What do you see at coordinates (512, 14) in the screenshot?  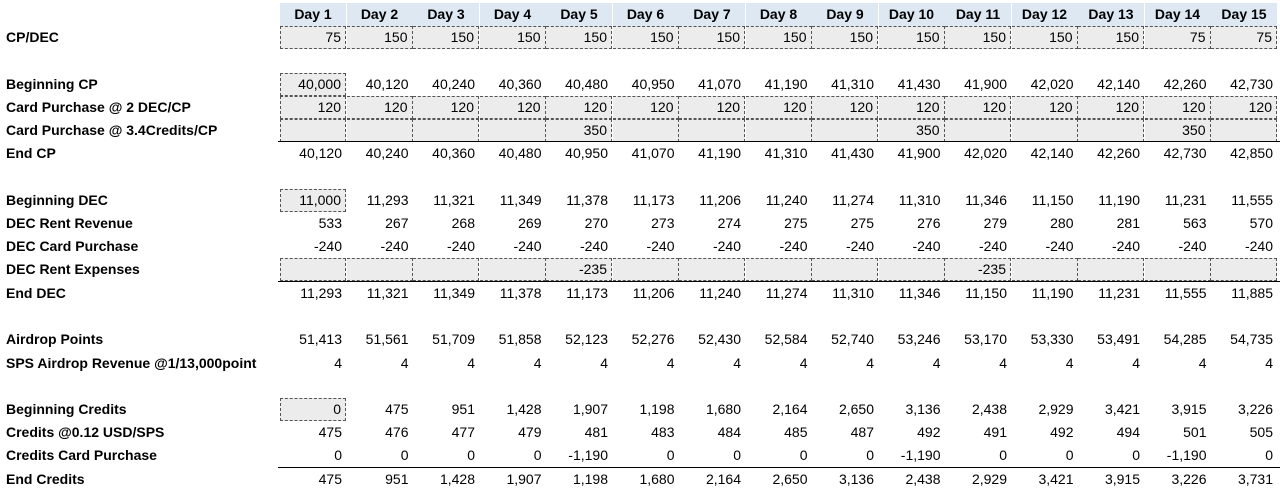 I see `column-header-day-4: Day 4` at bounding box center [512, 14].